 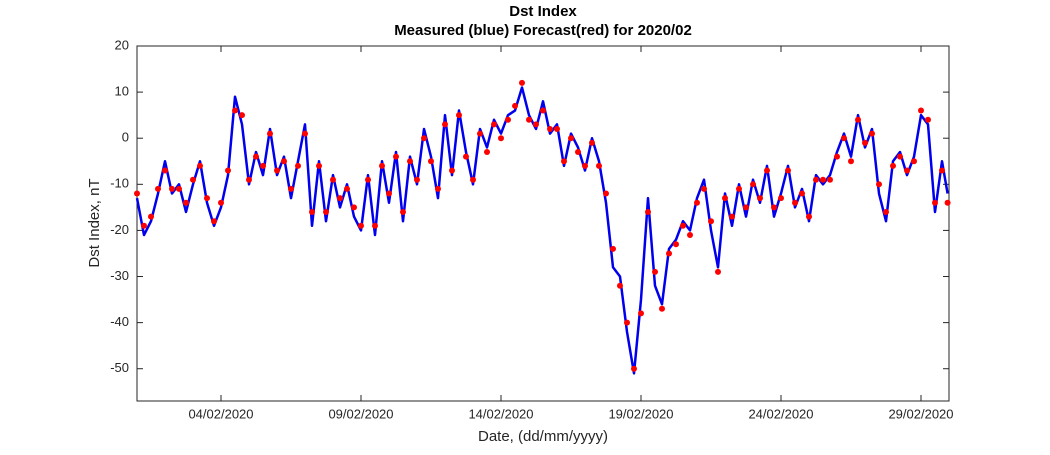 I want to click on y-tick-label: -20, so click(x=119, y=229).